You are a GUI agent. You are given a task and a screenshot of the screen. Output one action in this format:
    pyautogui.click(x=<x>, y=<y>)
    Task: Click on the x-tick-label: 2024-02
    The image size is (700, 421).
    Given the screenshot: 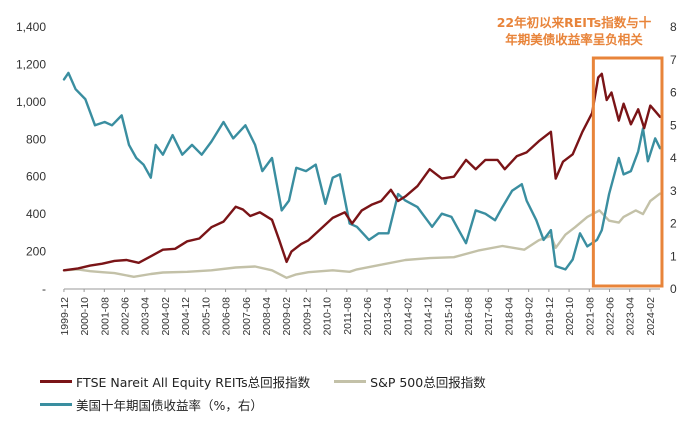 What is the action you would take?
    pyautogui.click(x=651, y=316)
    